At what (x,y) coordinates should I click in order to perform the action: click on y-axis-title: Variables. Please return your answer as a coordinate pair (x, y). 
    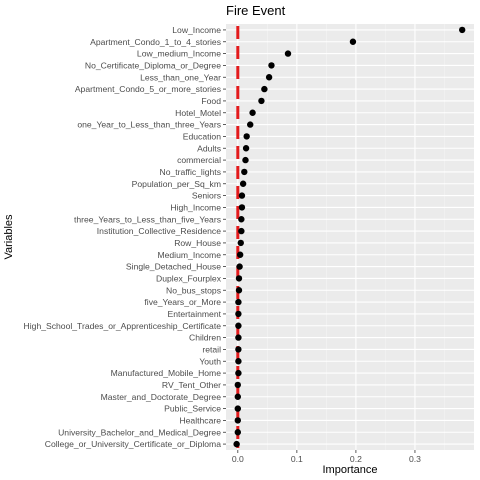
    Looking at the image, I should click on (9, 237).